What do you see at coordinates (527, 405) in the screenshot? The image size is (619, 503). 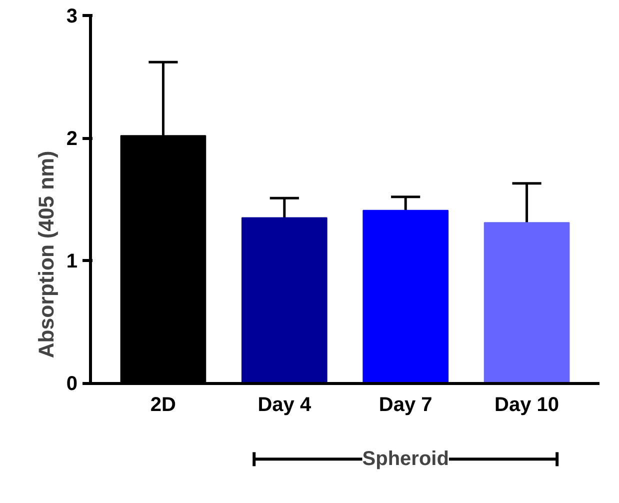 I see `x-tick-label: Day 10` at bounding box center [527, 405].